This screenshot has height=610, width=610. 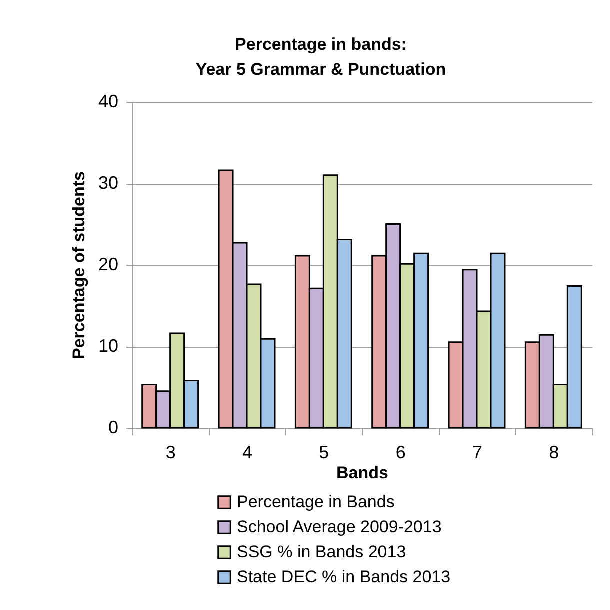 I want to click on x-tick-label: 4, so click(x=247, y=452).